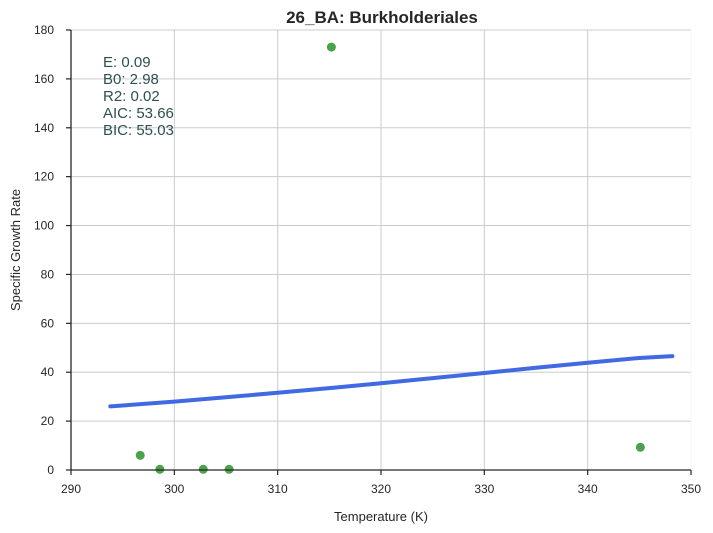 The image size is (713, 533). Describe the element at coordinates (48, 274) in the screenshot. I see `y-tick-label: 80` at that location.